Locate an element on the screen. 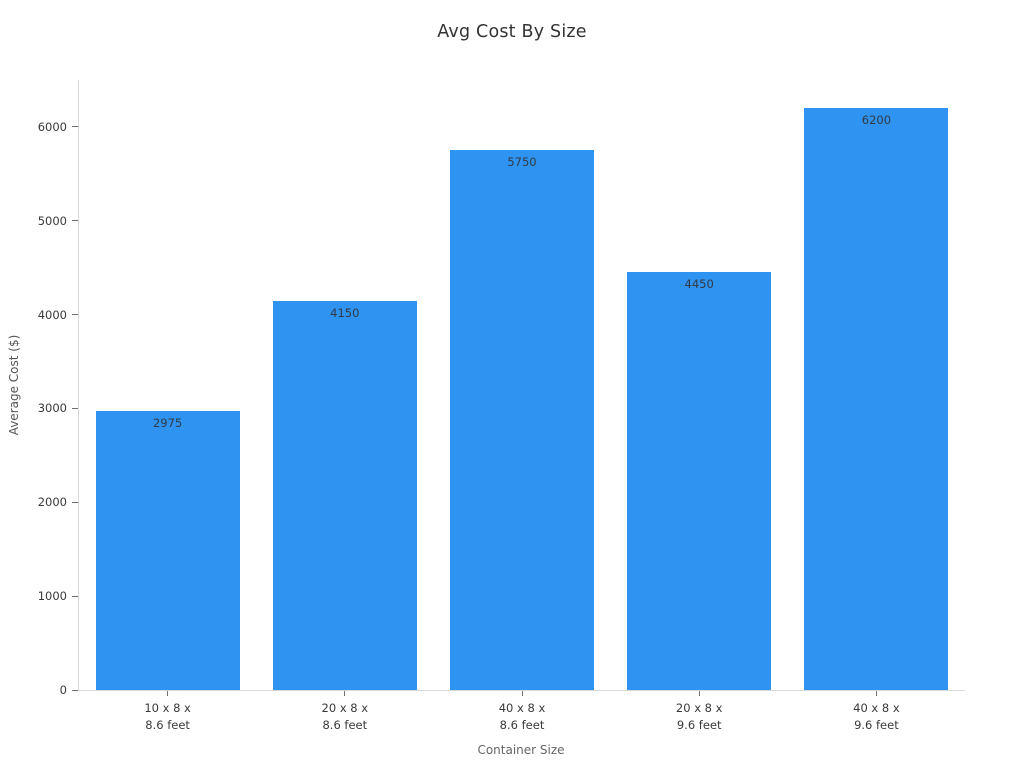  y-tick-label: 6000 is located at coordinates (52, 126).